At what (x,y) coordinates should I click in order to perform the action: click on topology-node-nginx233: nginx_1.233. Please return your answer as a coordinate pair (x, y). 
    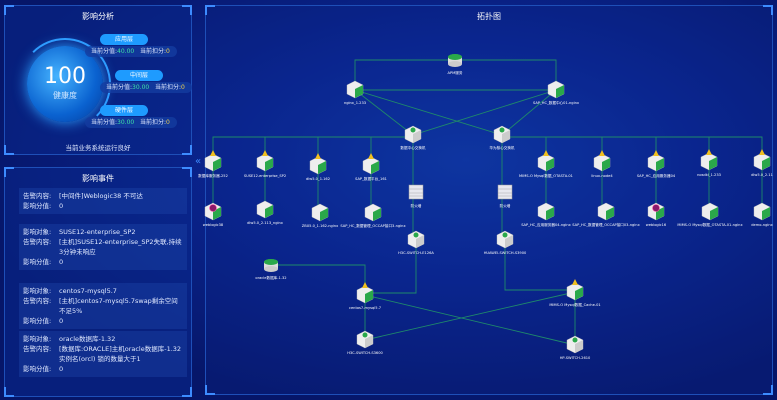
    Looking at the image, I should click on (355, 92).